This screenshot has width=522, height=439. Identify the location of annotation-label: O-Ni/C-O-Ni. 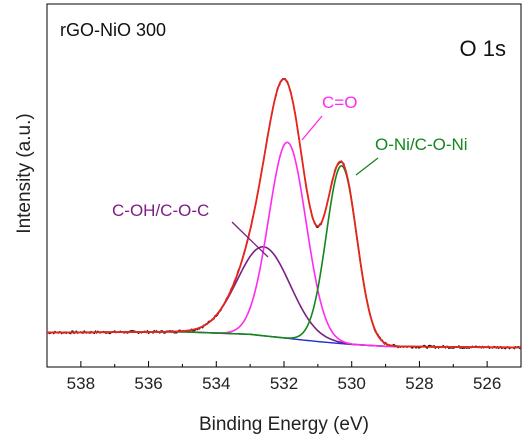
(421, 144).